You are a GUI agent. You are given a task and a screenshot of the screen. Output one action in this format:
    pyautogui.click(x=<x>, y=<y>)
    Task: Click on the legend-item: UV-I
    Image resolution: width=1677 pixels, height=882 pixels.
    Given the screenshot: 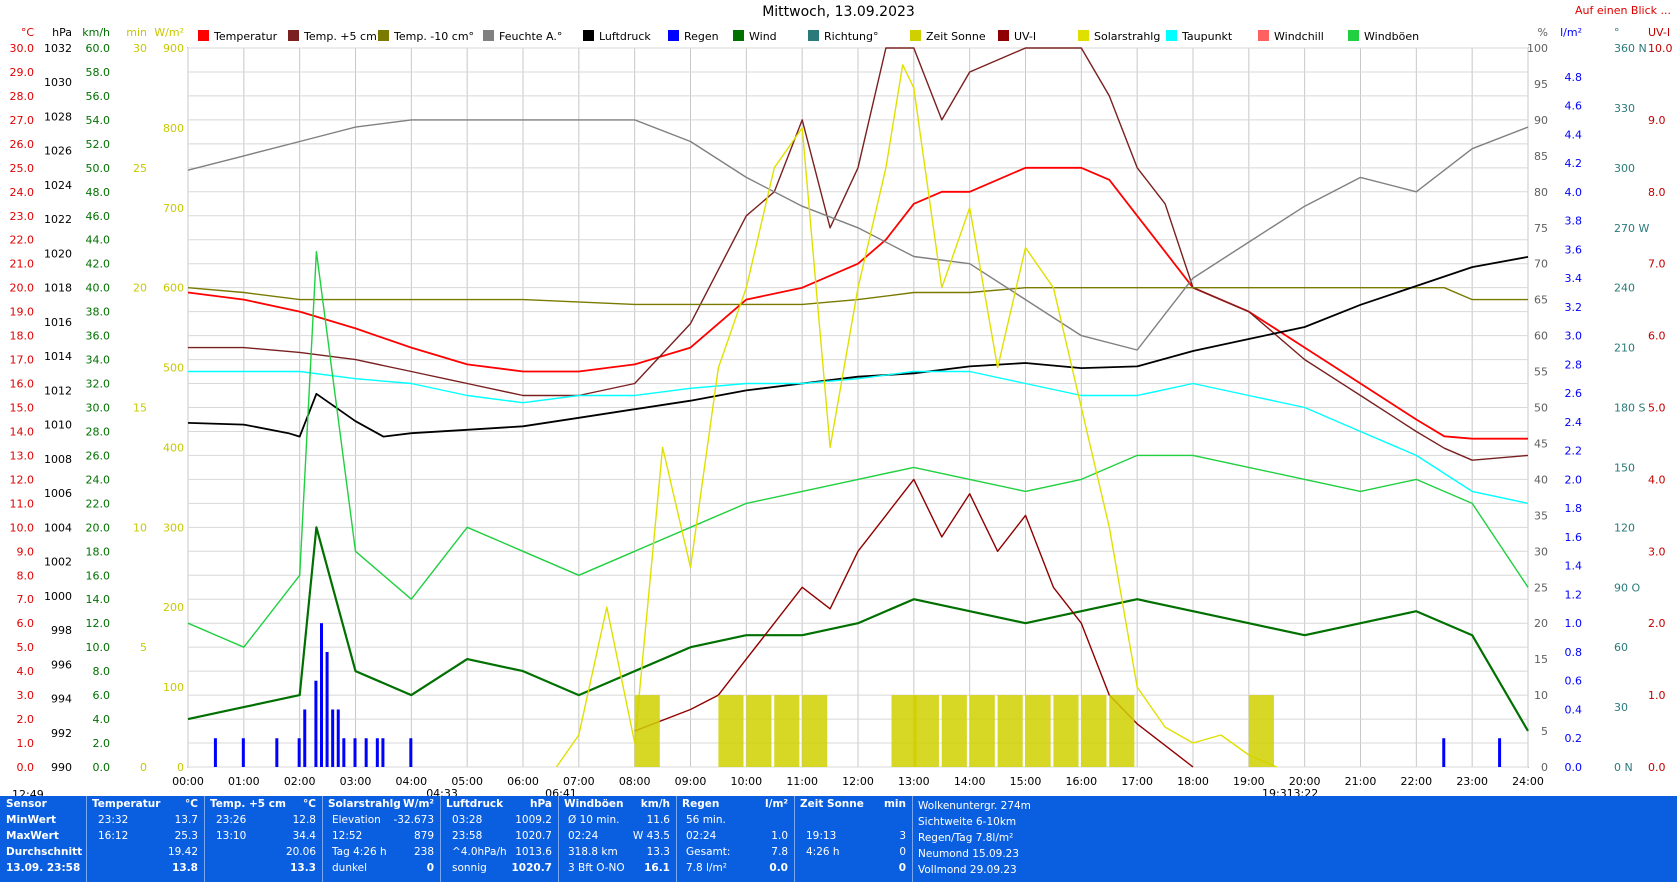 What is the action you would take?
    pyautogui.click(x=1017, y=36)
    